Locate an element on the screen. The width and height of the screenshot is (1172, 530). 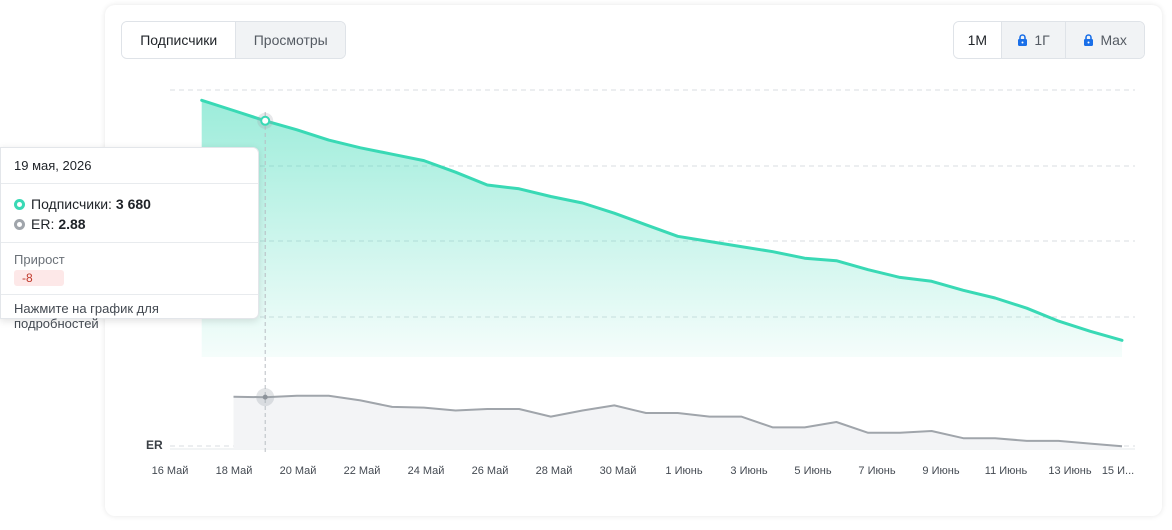
x-tick-label: 20 Май is located at coordinates (298, 471).